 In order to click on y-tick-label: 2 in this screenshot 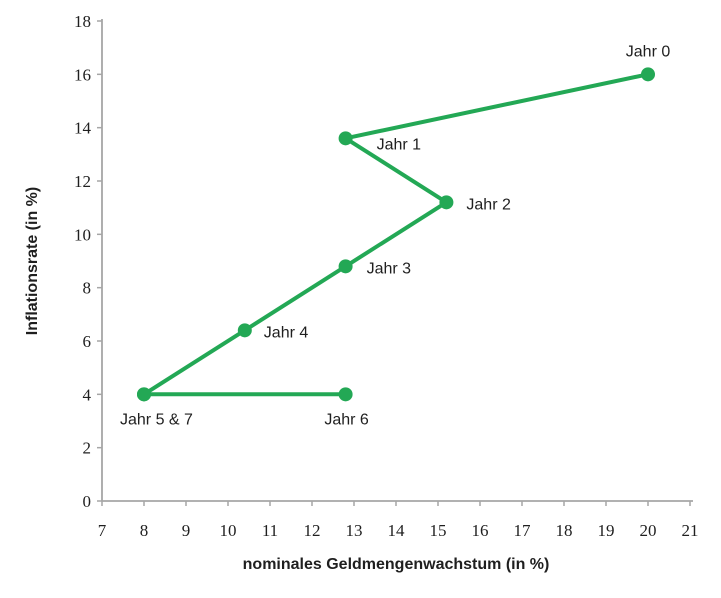, I will do `click(87, 448)`.